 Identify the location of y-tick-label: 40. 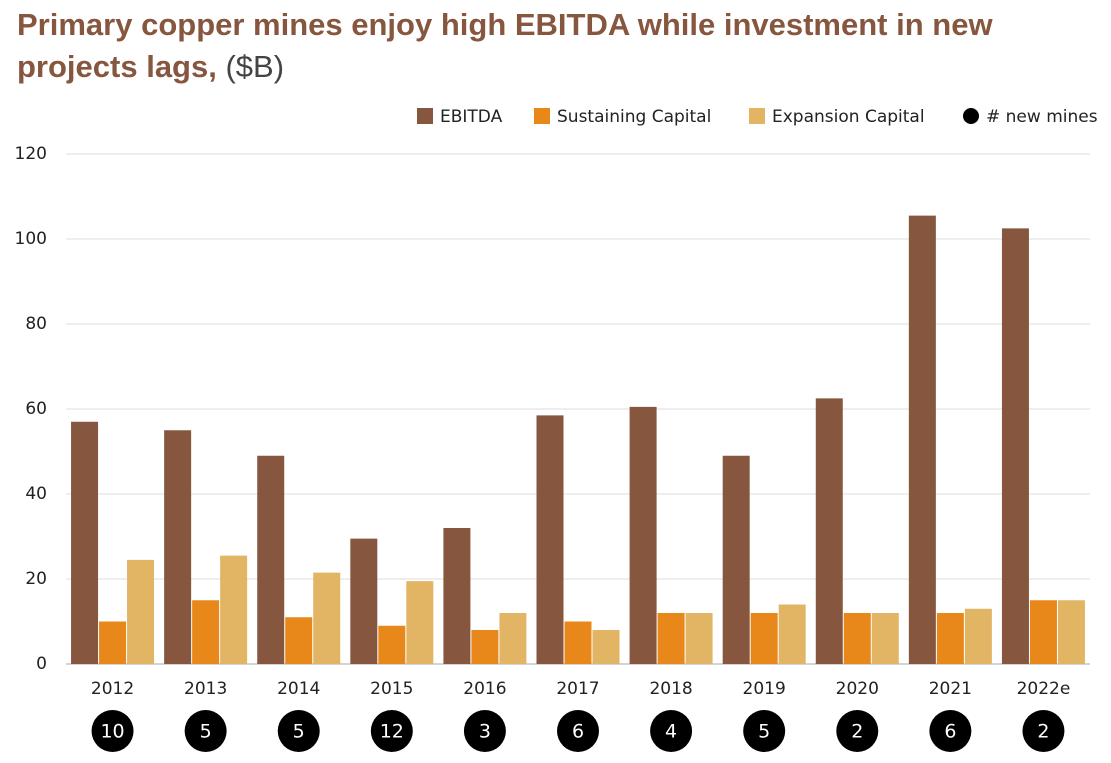
(36, 494).